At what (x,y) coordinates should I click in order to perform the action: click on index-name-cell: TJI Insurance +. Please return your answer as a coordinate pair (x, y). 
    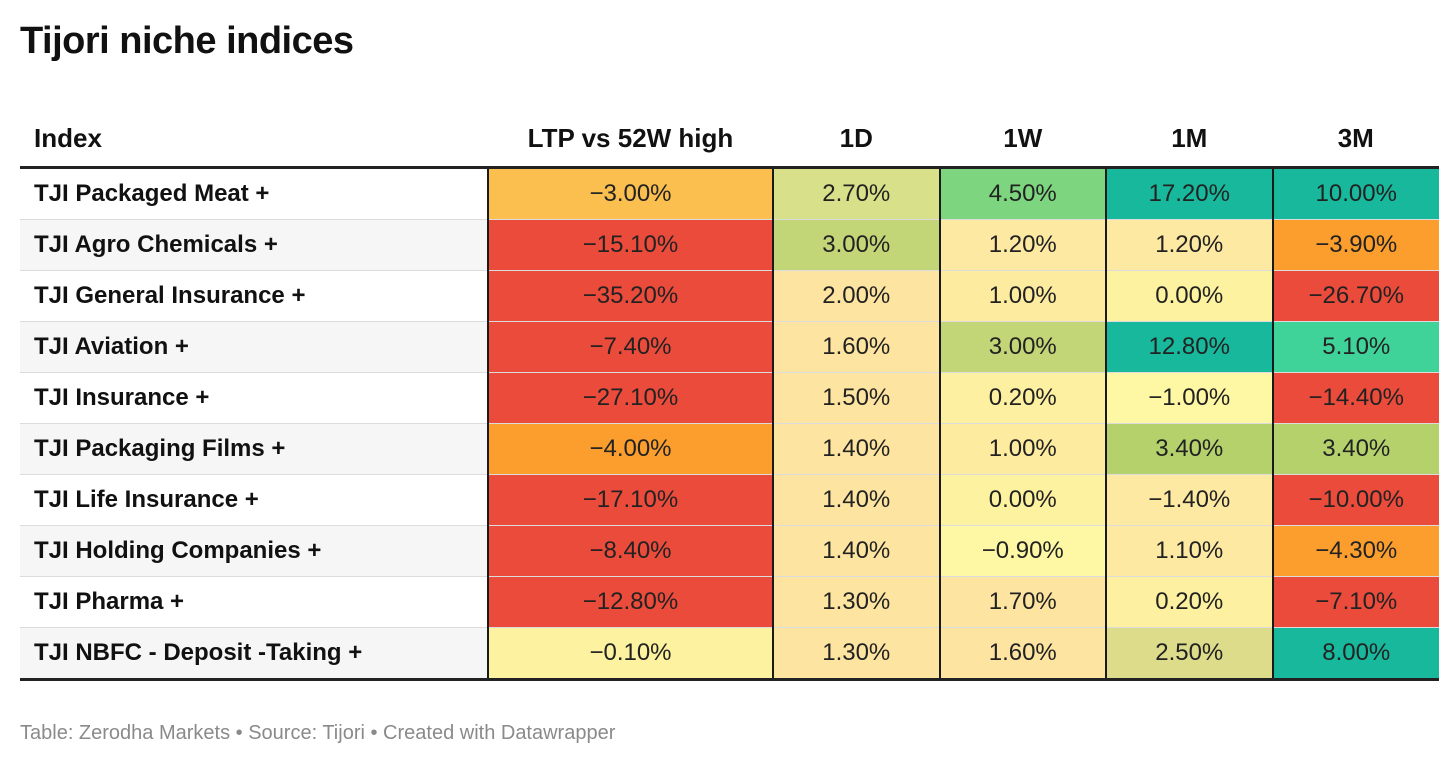
    Looking at the image, I should click on (254, 398).